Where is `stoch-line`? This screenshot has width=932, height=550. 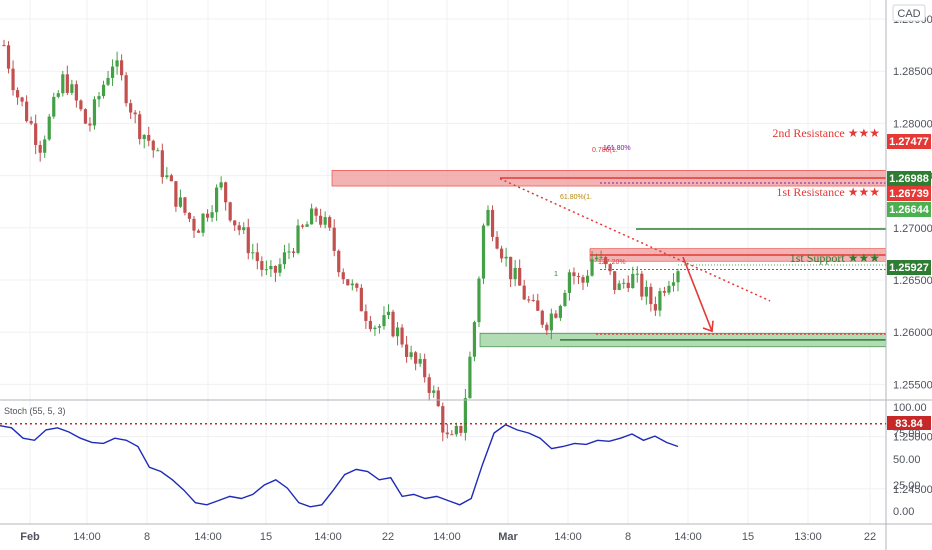
stoch-line is located at coordinates (339, 465).